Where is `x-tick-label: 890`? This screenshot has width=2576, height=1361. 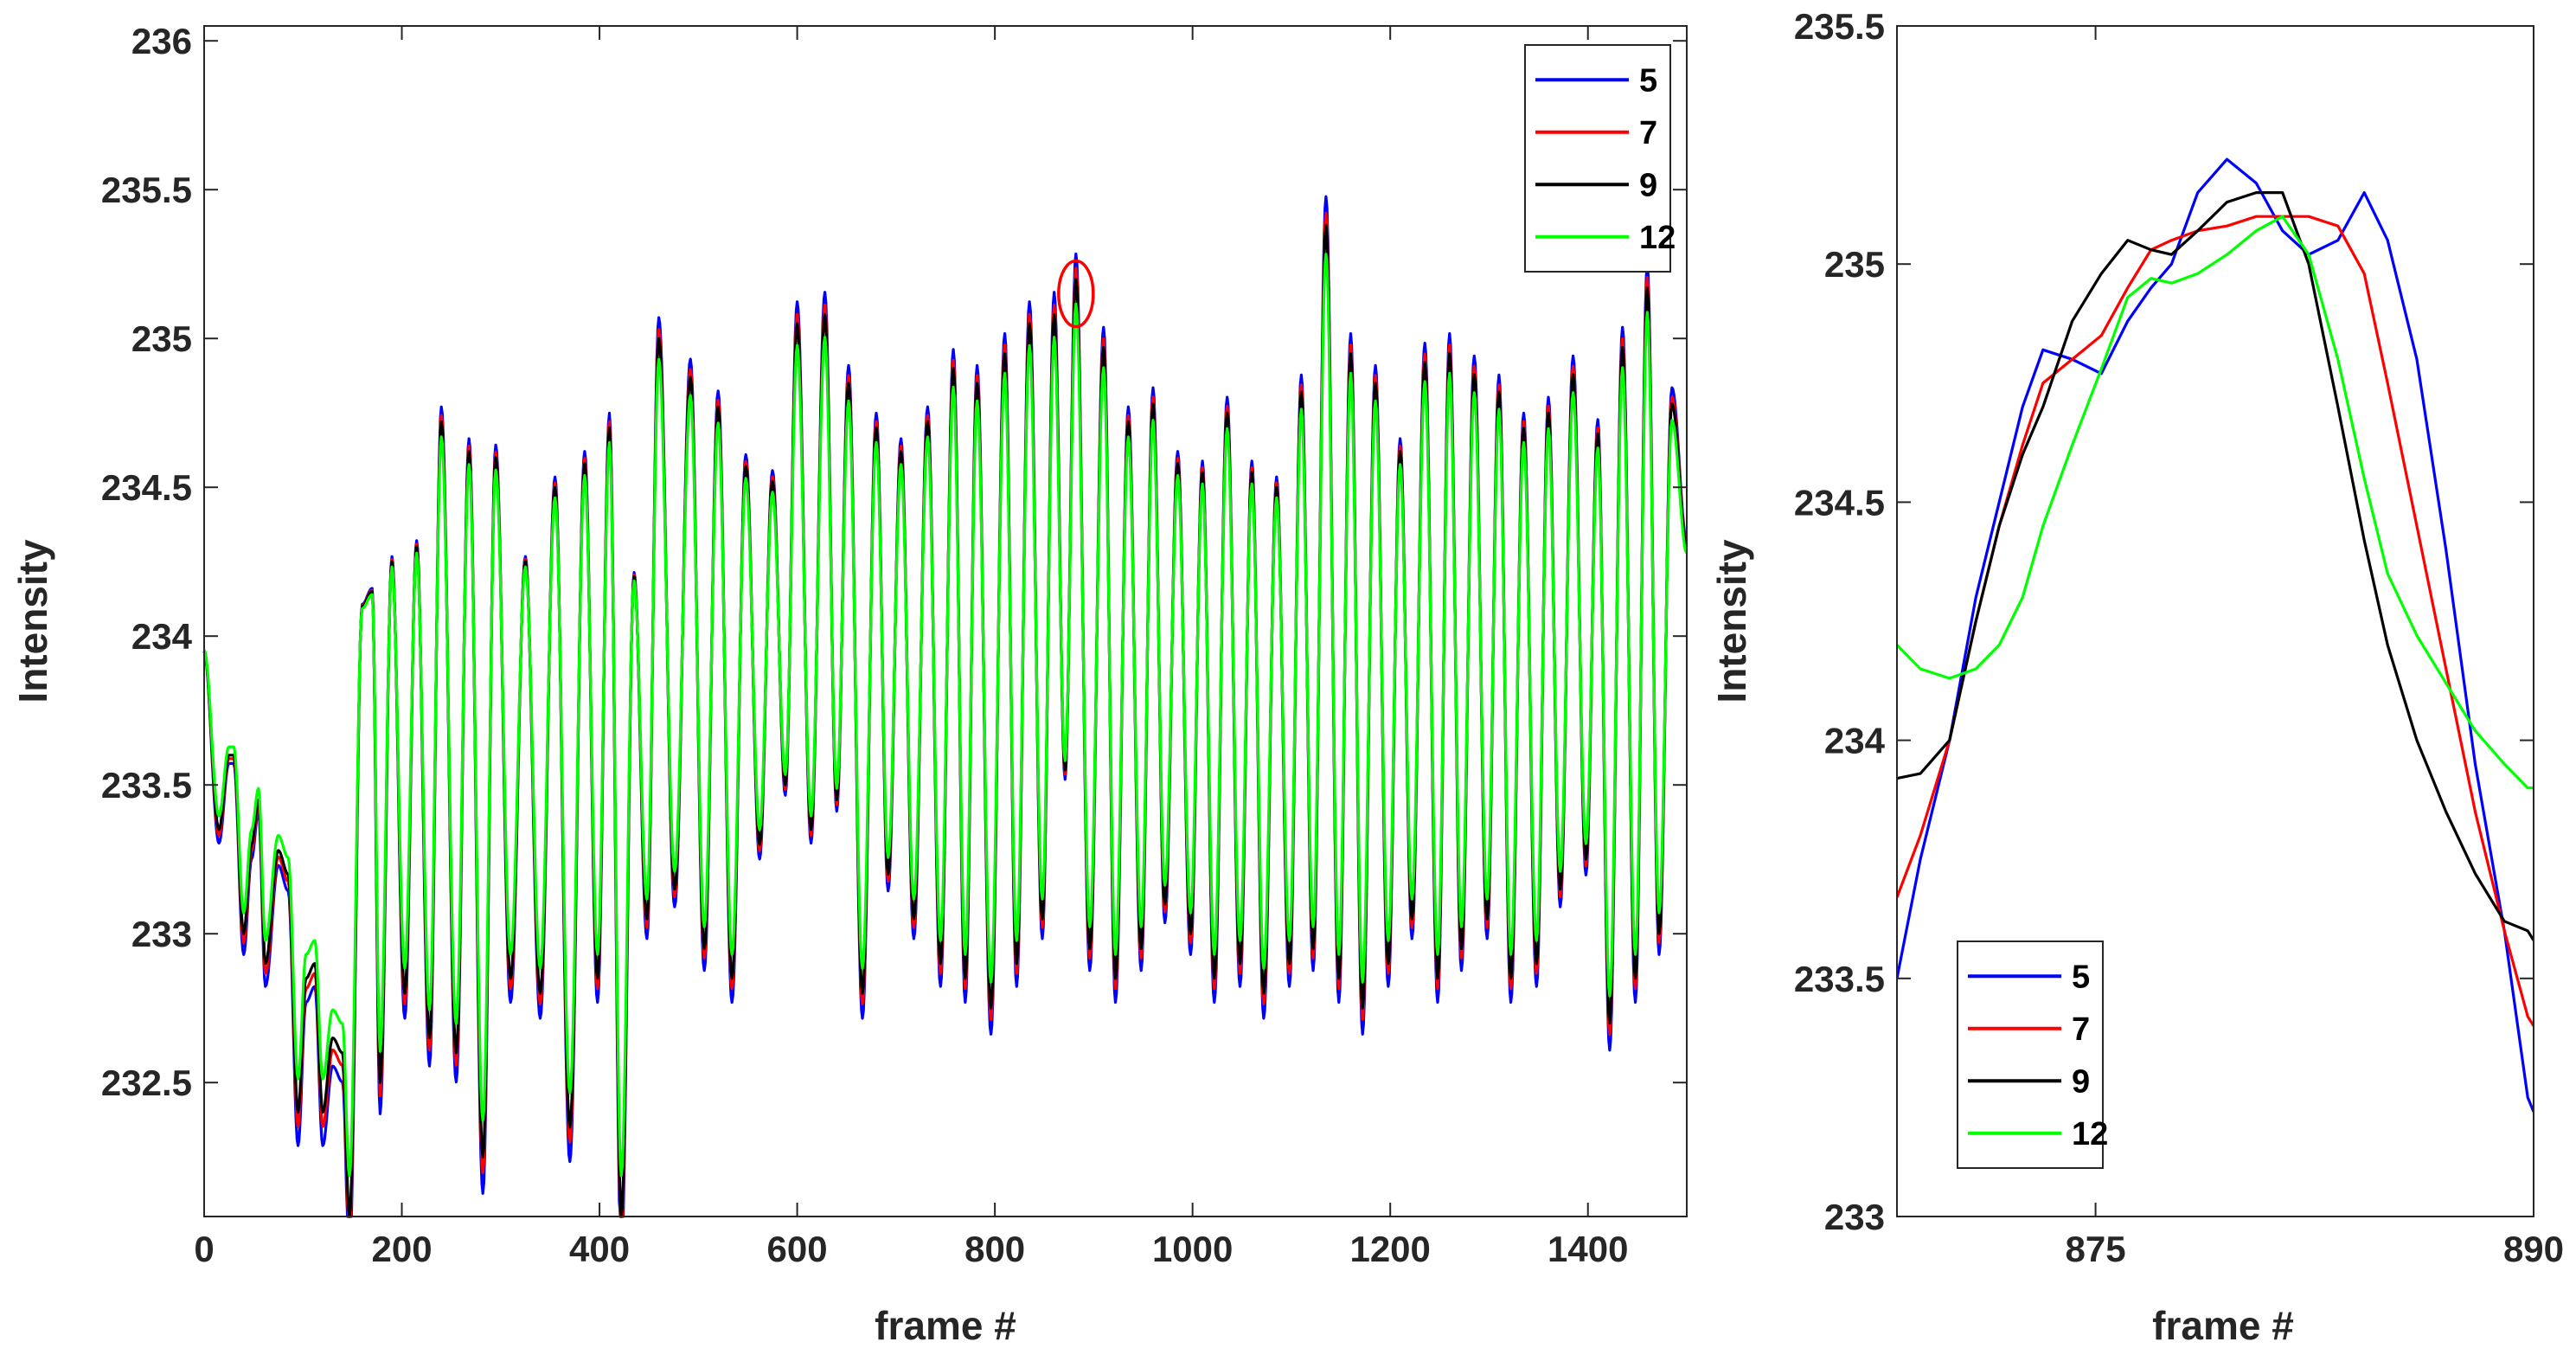 x-tick-label: 890 is located at coordinates (2533, 1249).